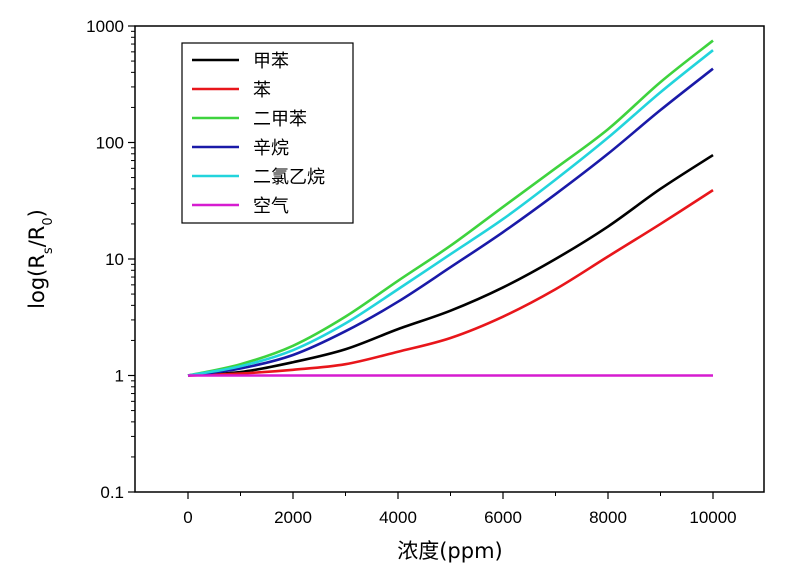 This screenshot has width=786, height=573. What do you see at coordinates (398, 517) in the screenshot?
I see `x-tick-label: 4000` at bounding box center [398, 517].